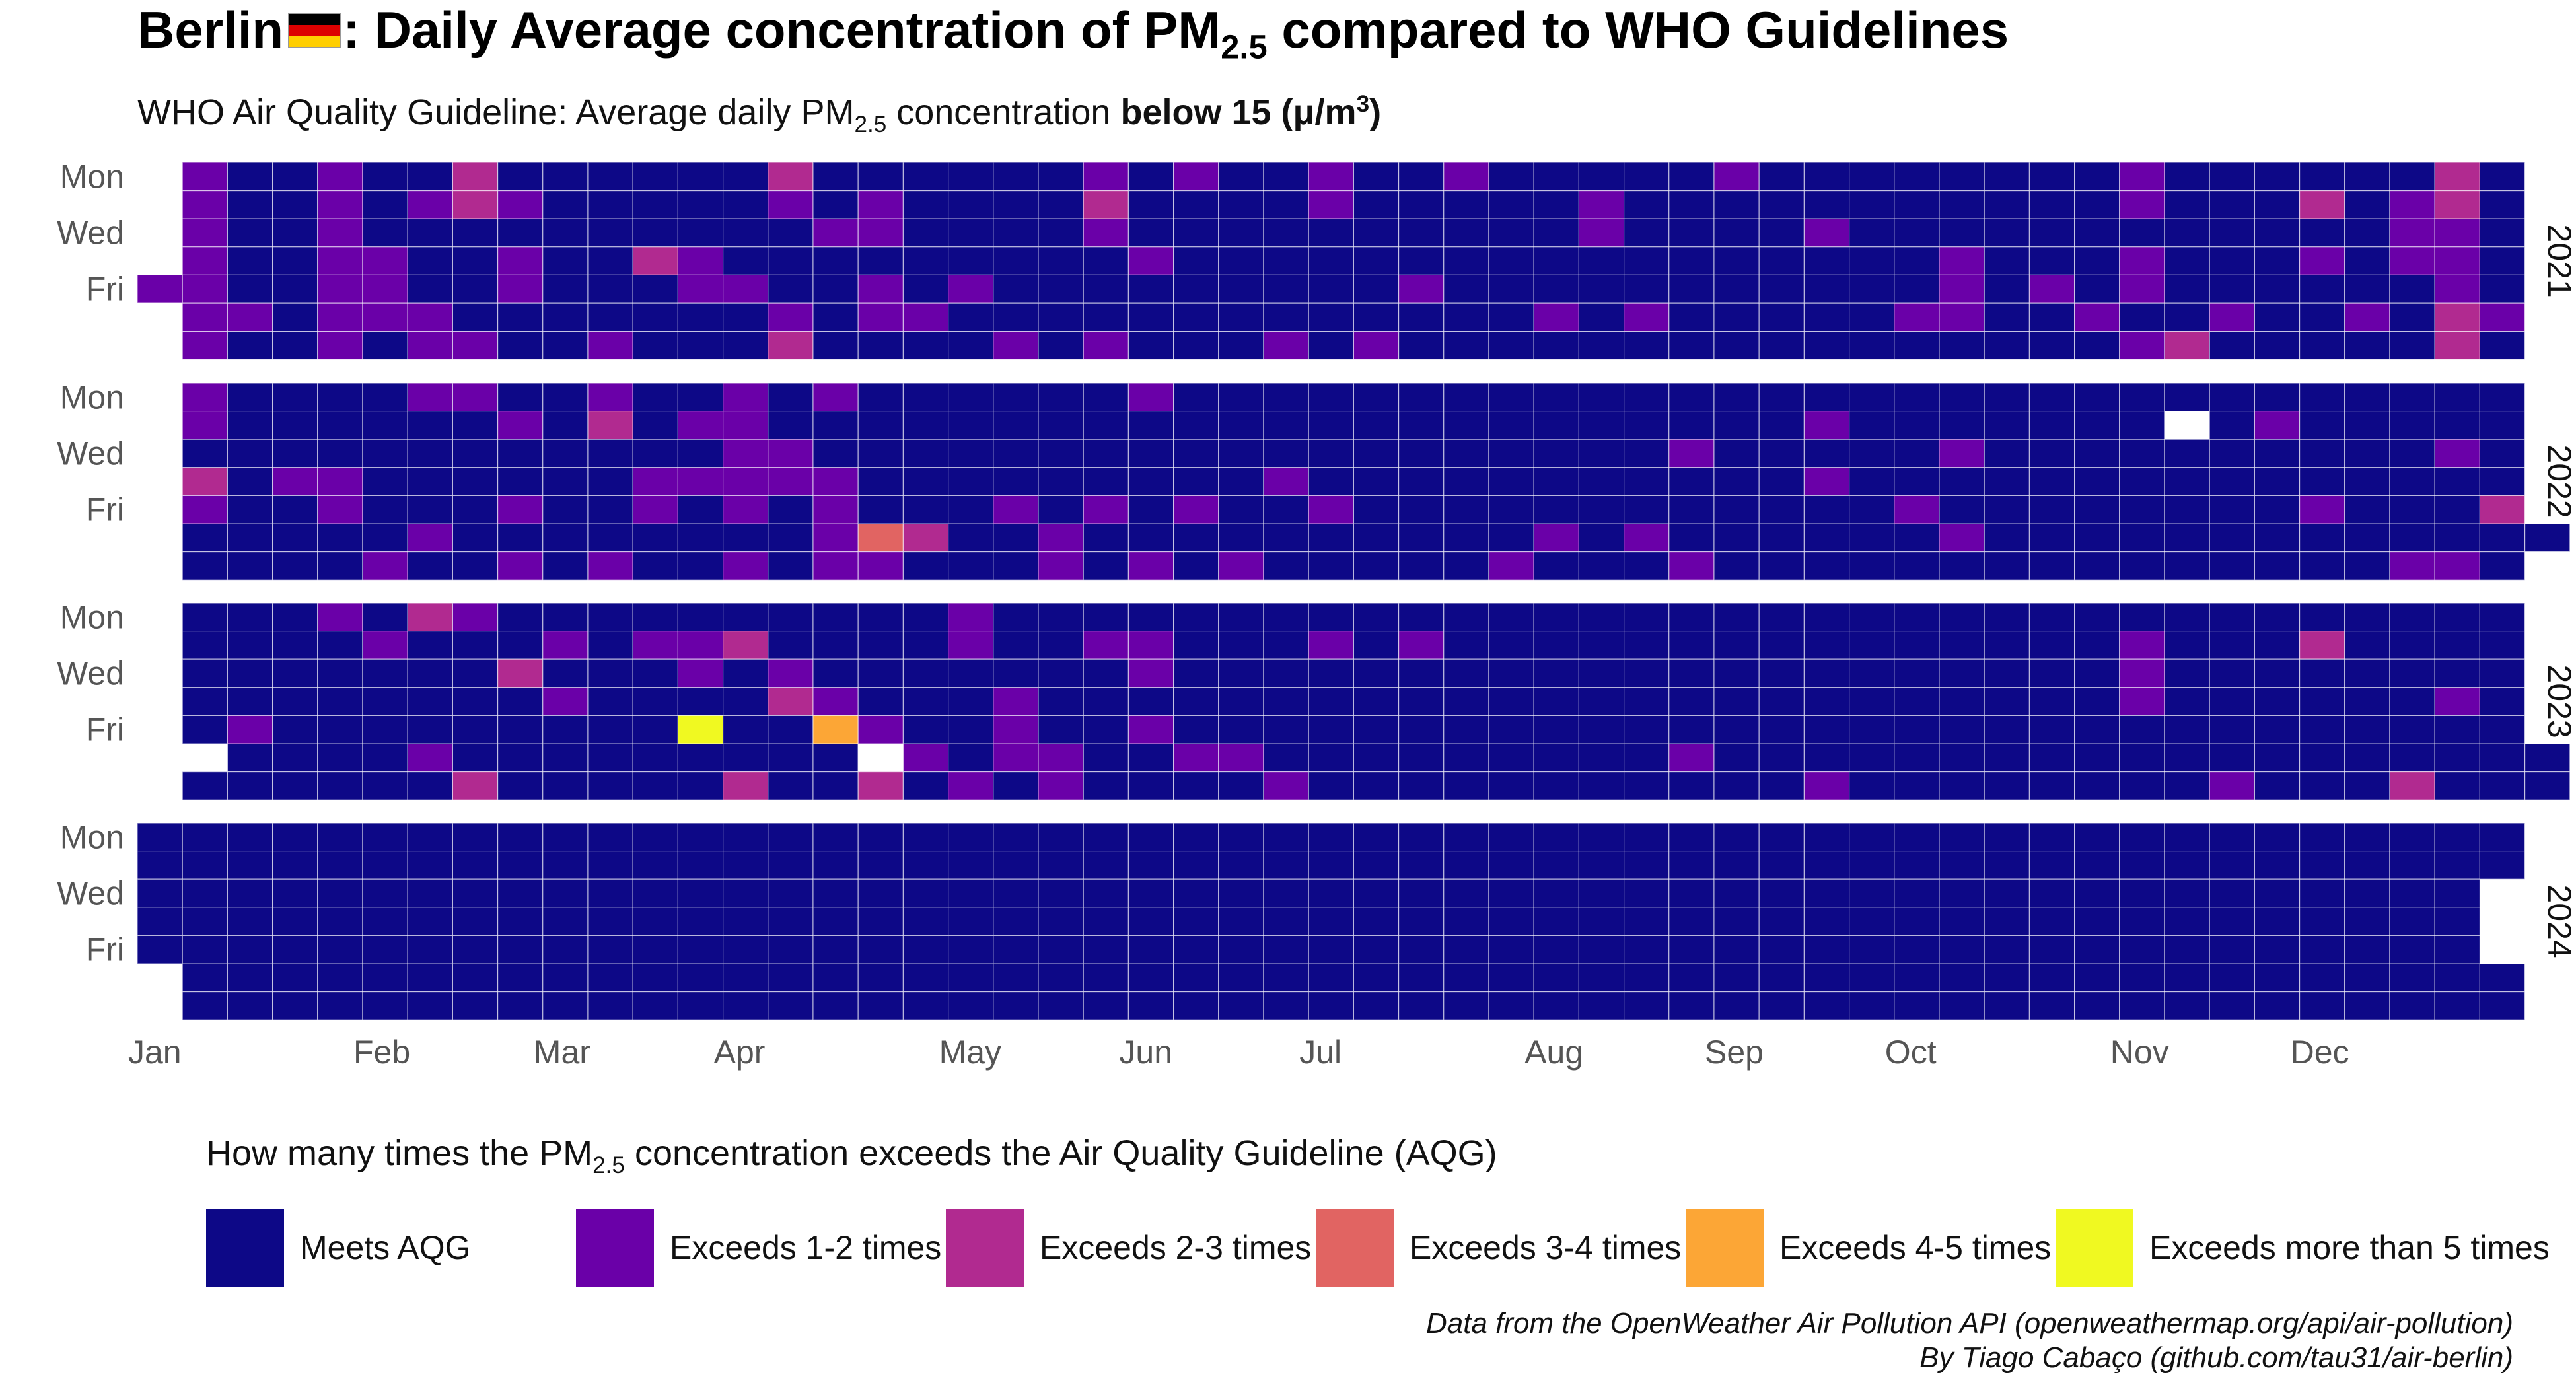 The height and width of the screenshot is (1387, 2576). Describe the element at coordinates (1245, 47) in the screenshot. I see `title-subscript: 2.5` at that location.